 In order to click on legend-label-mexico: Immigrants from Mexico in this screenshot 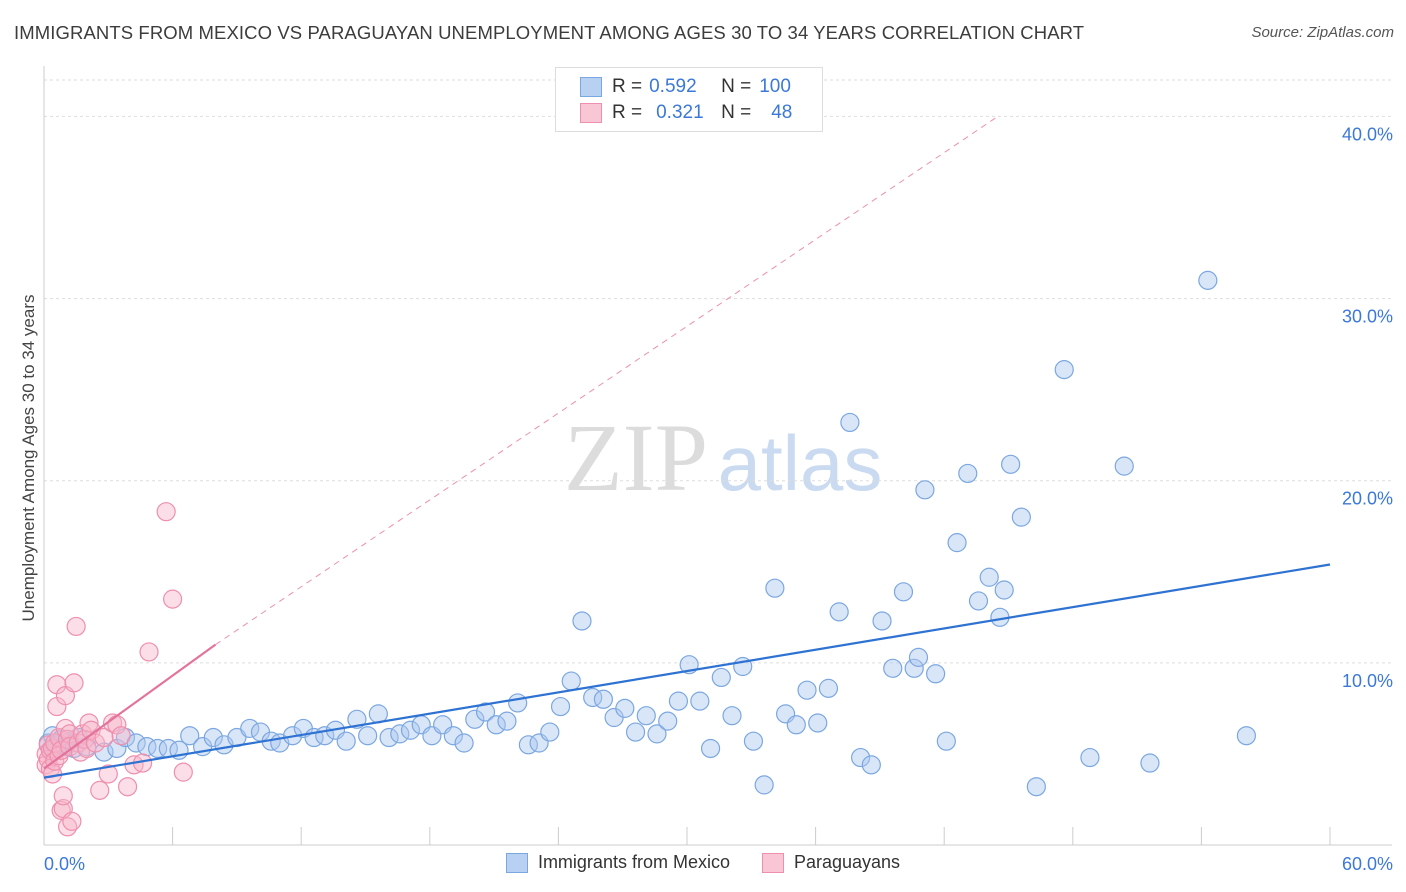, I will do `click(633, 862)`.